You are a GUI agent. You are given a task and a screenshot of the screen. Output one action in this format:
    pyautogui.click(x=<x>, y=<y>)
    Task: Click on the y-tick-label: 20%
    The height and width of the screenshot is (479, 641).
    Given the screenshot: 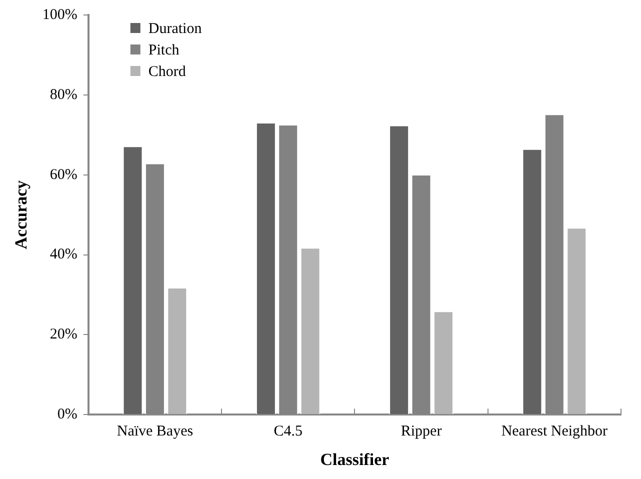 What is the action you would take?
    pyautogui.click(x=64, y=334)
    